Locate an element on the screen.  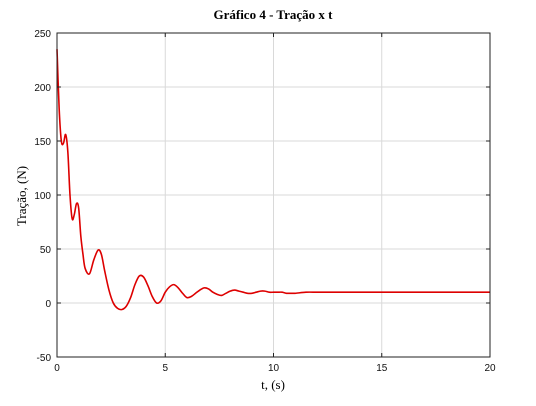
y-tick-label: 200 is located at coordinates (42, 88).